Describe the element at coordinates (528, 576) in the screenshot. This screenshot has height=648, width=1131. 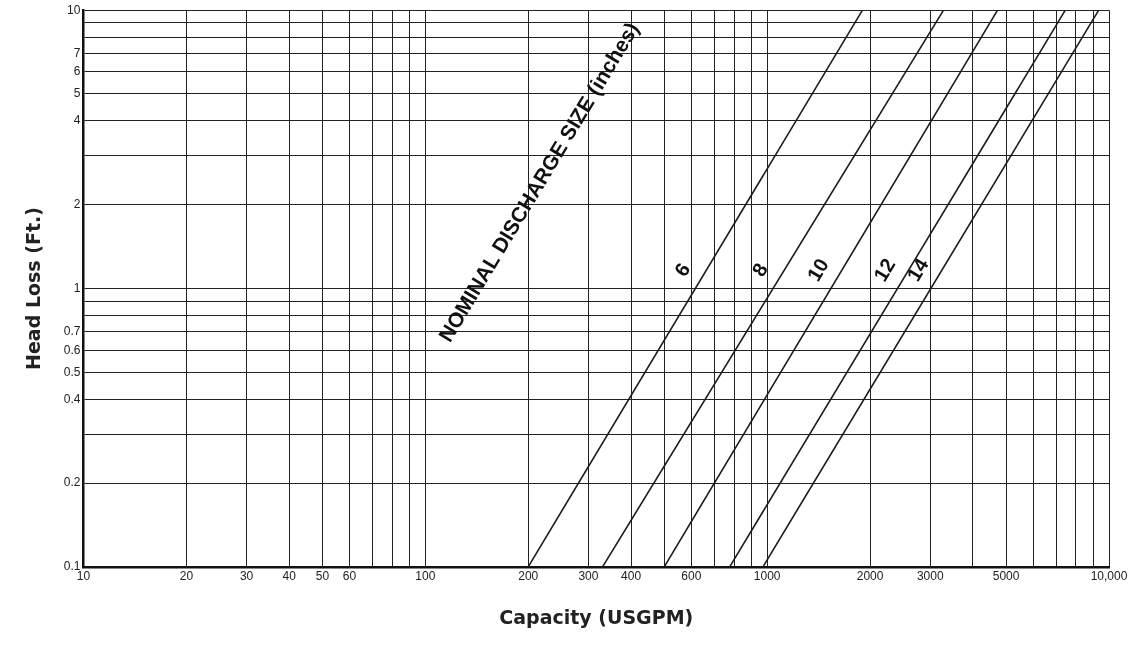
I see `x-tick-label: 200` at that location.